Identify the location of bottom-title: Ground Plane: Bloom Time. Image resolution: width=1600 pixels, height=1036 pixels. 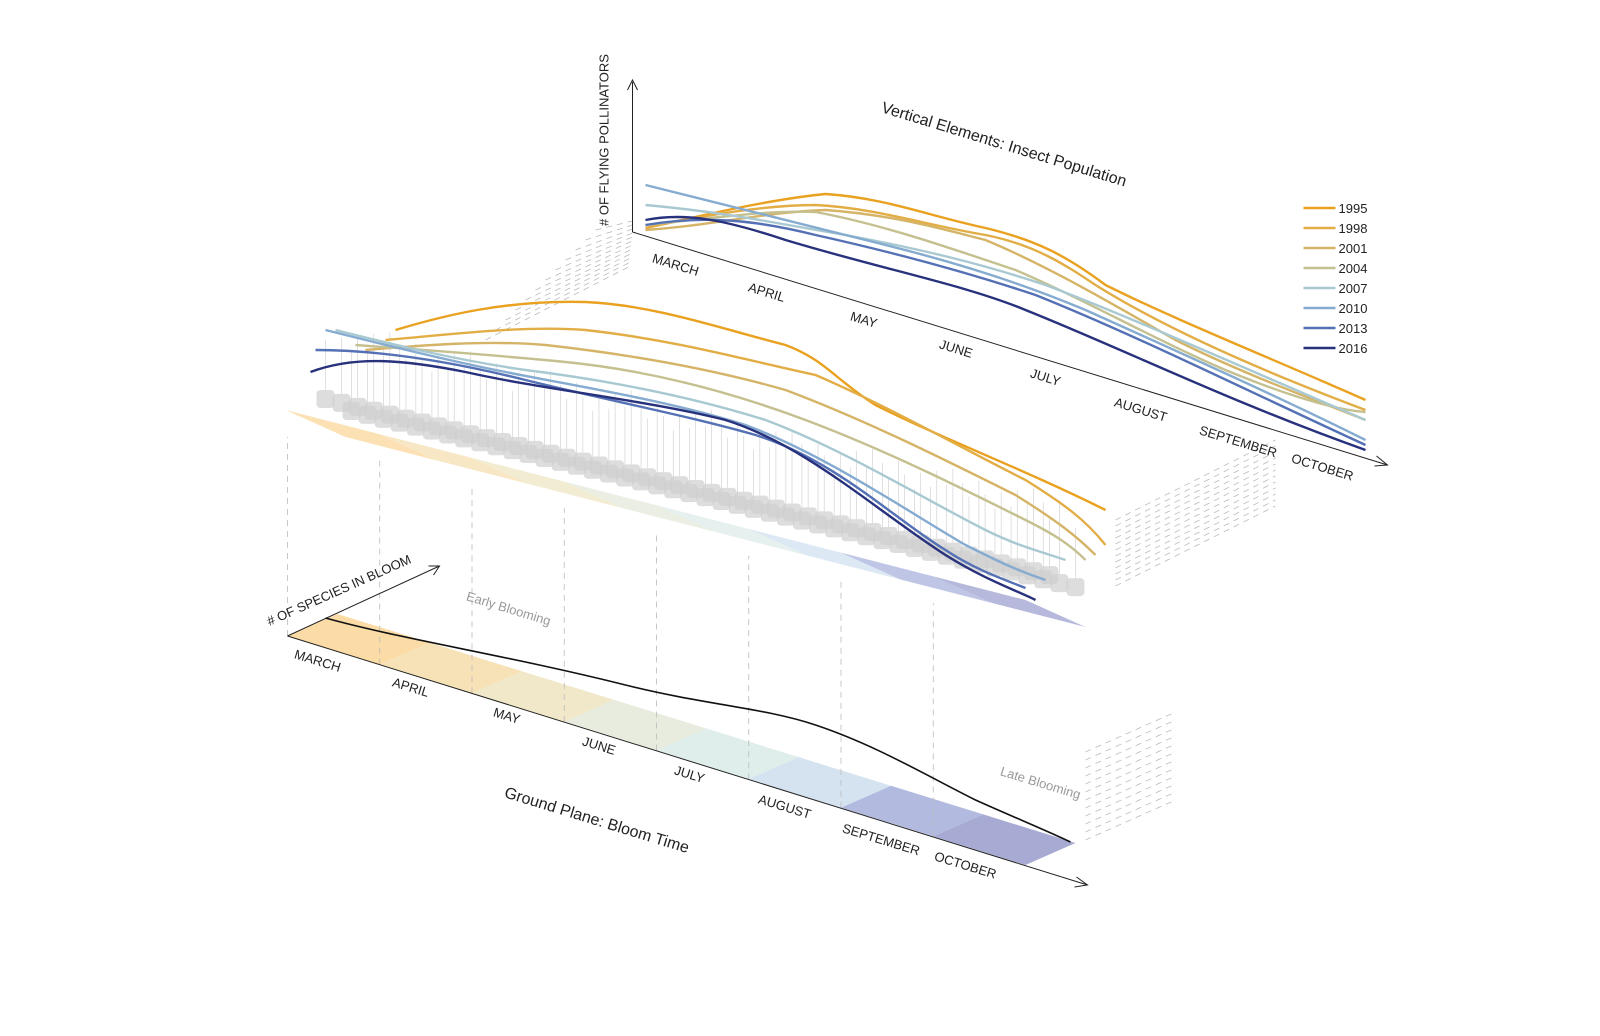
(596, 821).